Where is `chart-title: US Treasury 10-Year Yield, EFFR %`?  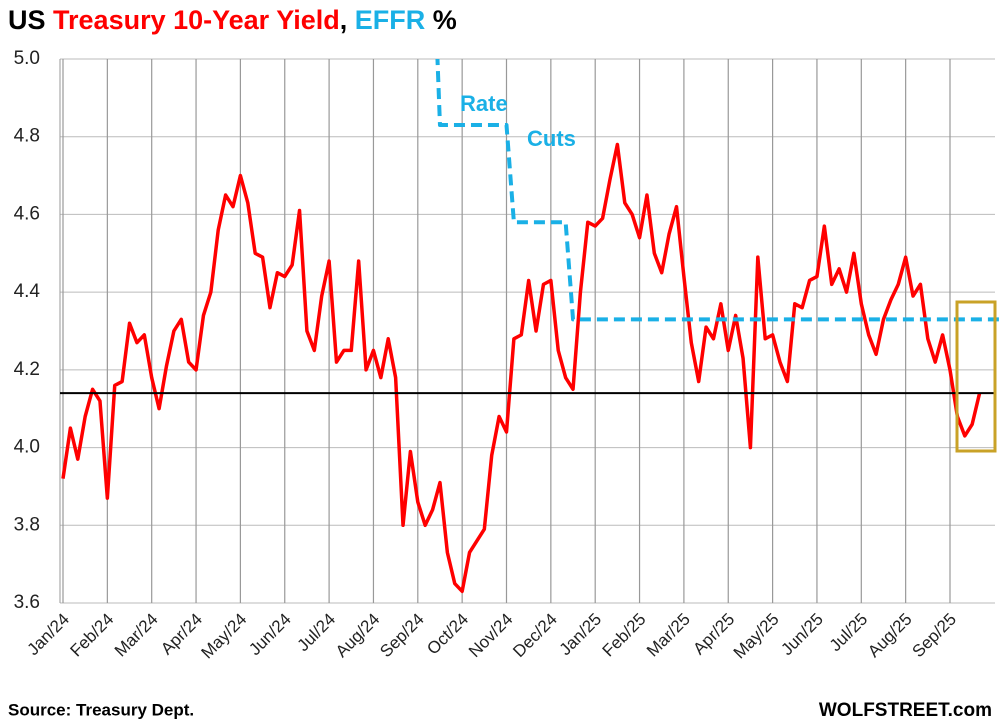
chart-title: US Treasury 10-Year Yield, EFFR % is located at coordinates (232, 20).